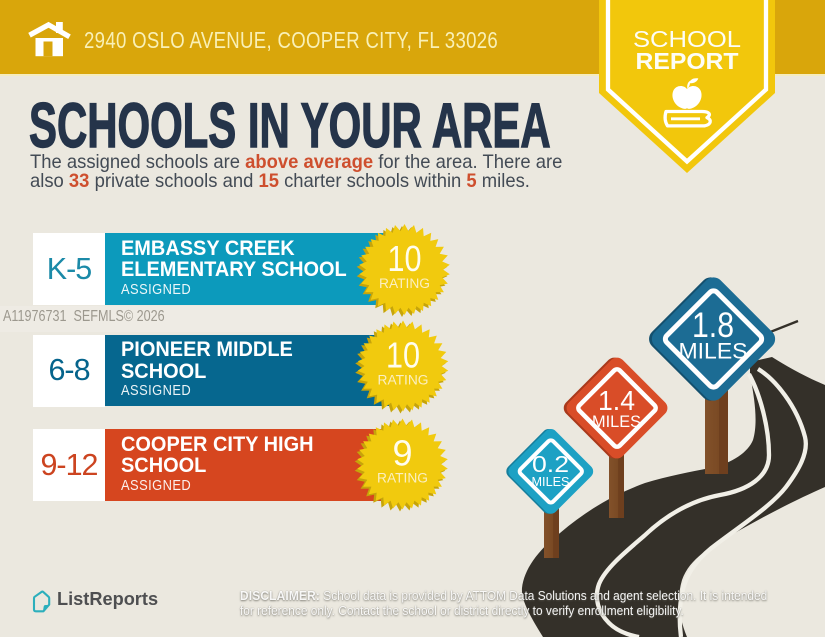 The height and width of the screenshot is (637, 825). Describe the element at coordinates (688, 61) in the screenshot. I see `svg-text: REPORT` at that location.